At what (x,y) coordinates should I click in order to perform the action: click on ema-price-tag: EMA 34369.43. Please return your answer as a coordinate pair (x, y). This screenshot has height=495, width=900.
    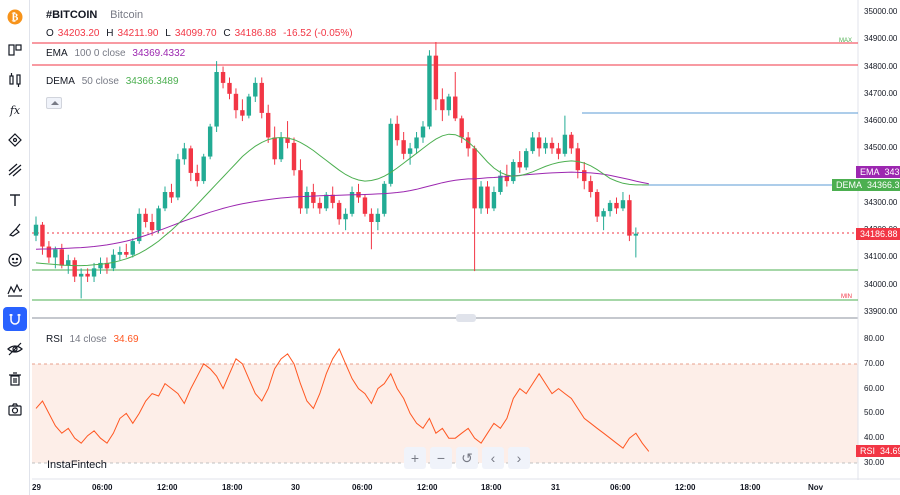
    Looking at the image, I should click on (878, 172).